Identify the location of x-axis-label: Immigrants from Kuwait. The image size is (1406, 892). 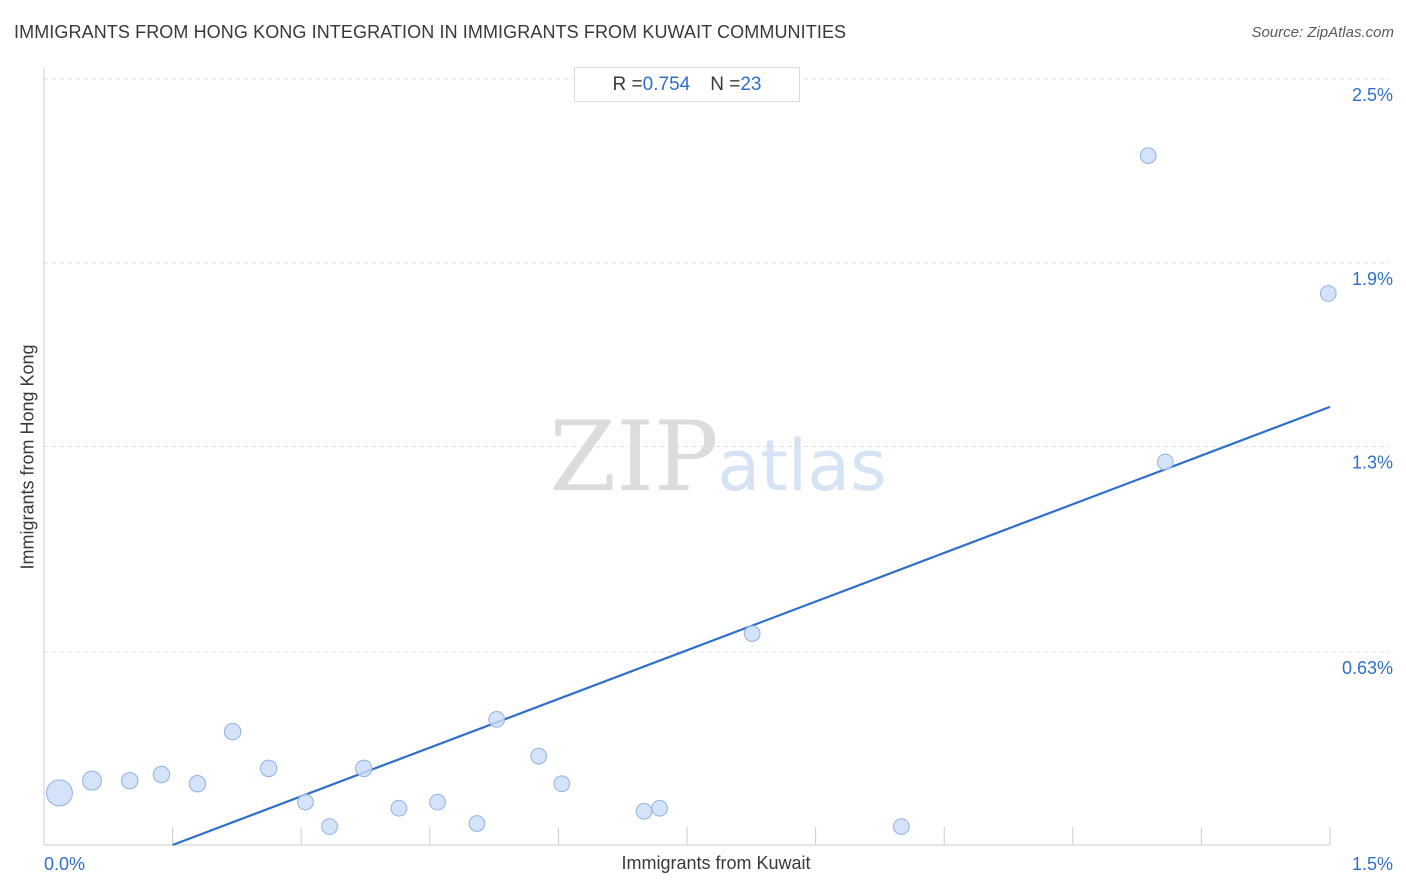
(716, 863).